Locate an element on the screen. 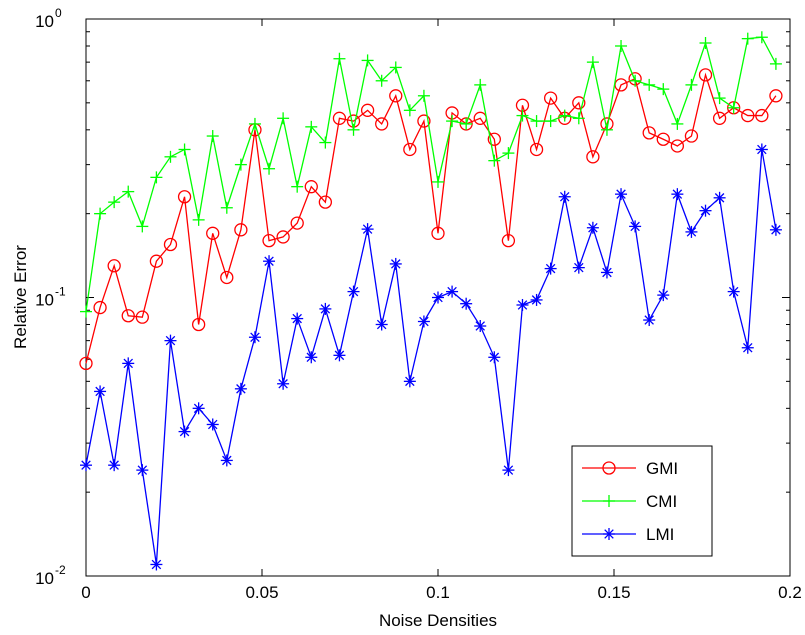 The width and height of the screenshot is (805, 635). x-axis-label: Noise Densities is located at coordinates (438, 620).